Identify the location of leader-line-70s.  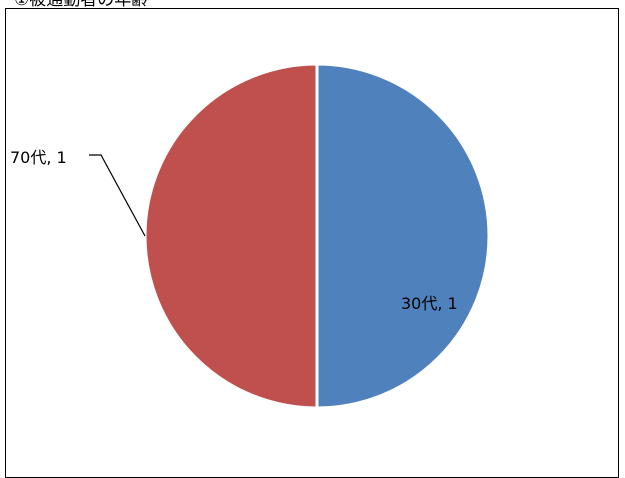
(117, 195).